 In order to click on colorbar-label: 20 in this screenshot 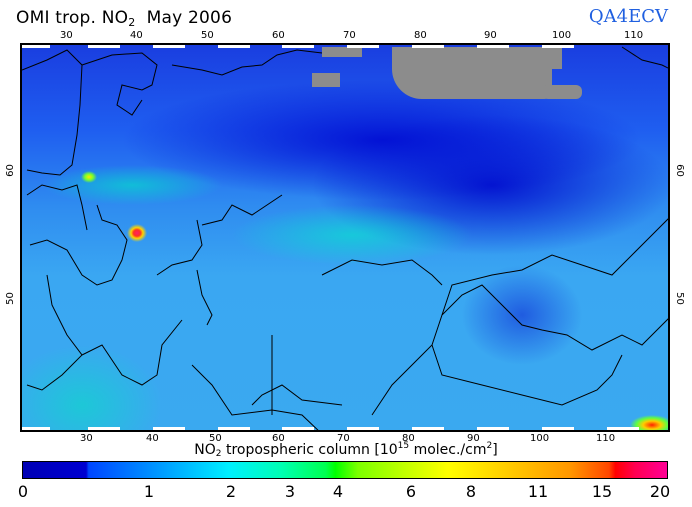, I will do `click(660, 491)`.